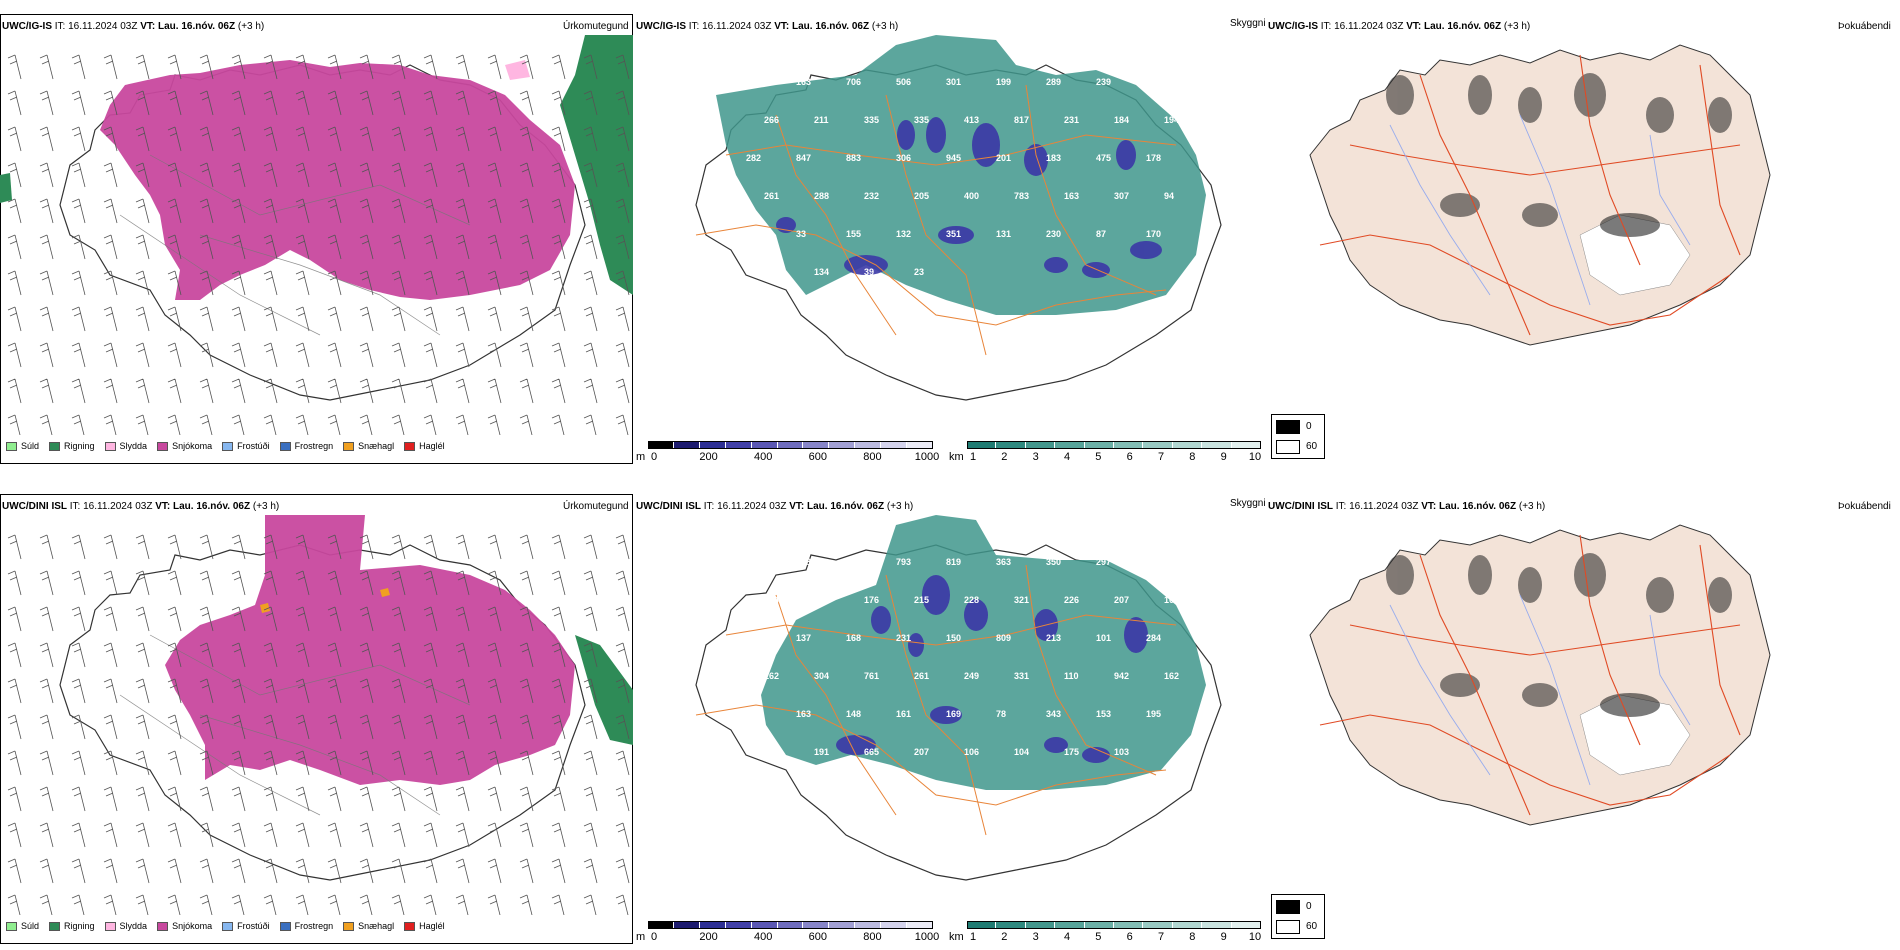  What do you see at coordinates (368, 446) in the screenshot?
I see `legend-item: Snæhagl` at bounding box center [368, 446].